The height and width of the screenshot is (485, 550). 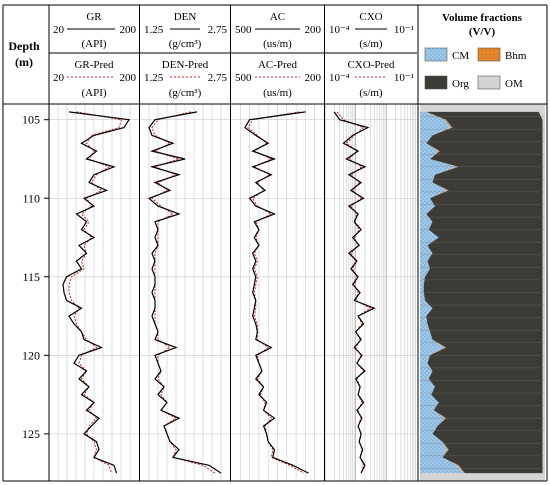 What do you see at coordinates (185, 44) in the screenshot?
I see `track-1-unit: (g/cm³)` at bounding box center [185, 44].